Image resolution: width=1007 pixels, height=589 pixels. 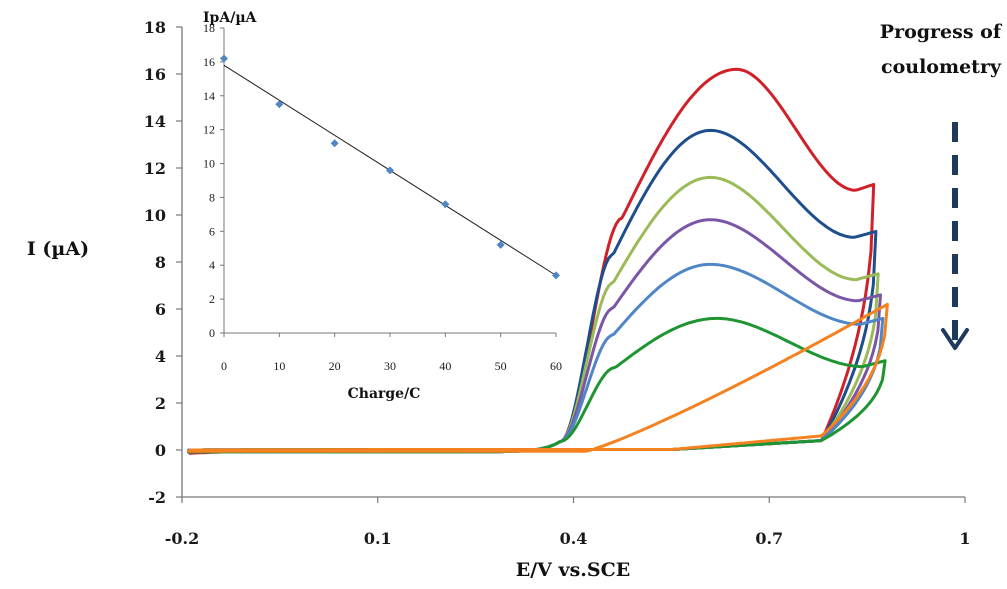 What do you see at coordinates (230, 18) in the screenshot?
I see `inset-title: IpA/µA` at bounding box center [230, 18].